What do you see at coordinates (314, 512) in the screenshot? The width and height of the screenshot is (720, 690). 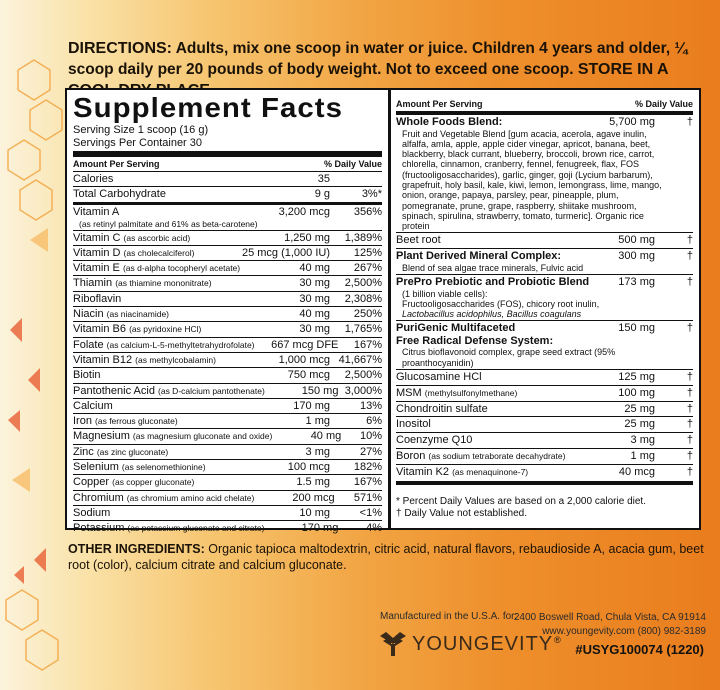 I see `nutrient-amount: 10 mg` at bounding box center [314, 512].